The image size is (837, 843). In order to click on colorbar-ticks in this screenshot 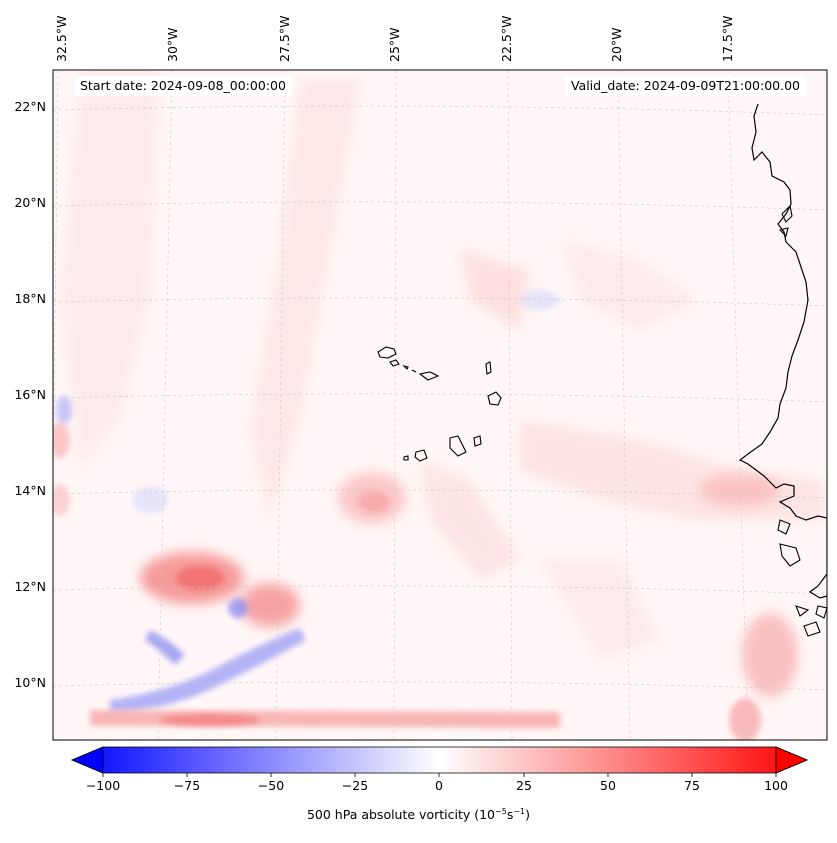, I will do `click(439, 775)`.